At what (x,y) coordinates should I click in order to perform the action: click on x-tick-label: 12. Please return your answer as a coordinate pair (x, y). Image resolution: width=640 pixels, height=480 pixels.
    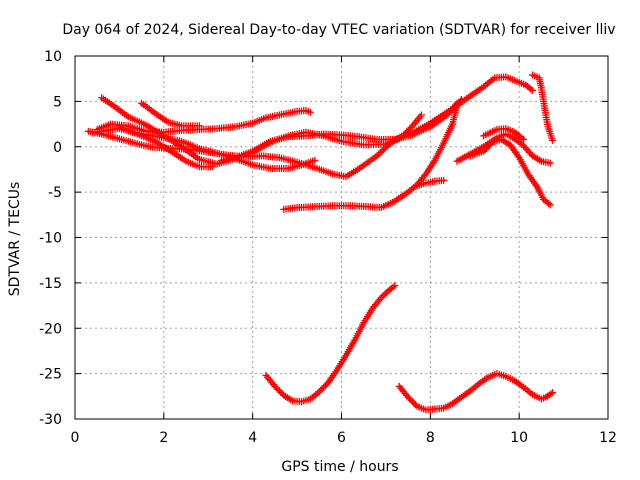
    Looking at the image, I should click on (608, 438).